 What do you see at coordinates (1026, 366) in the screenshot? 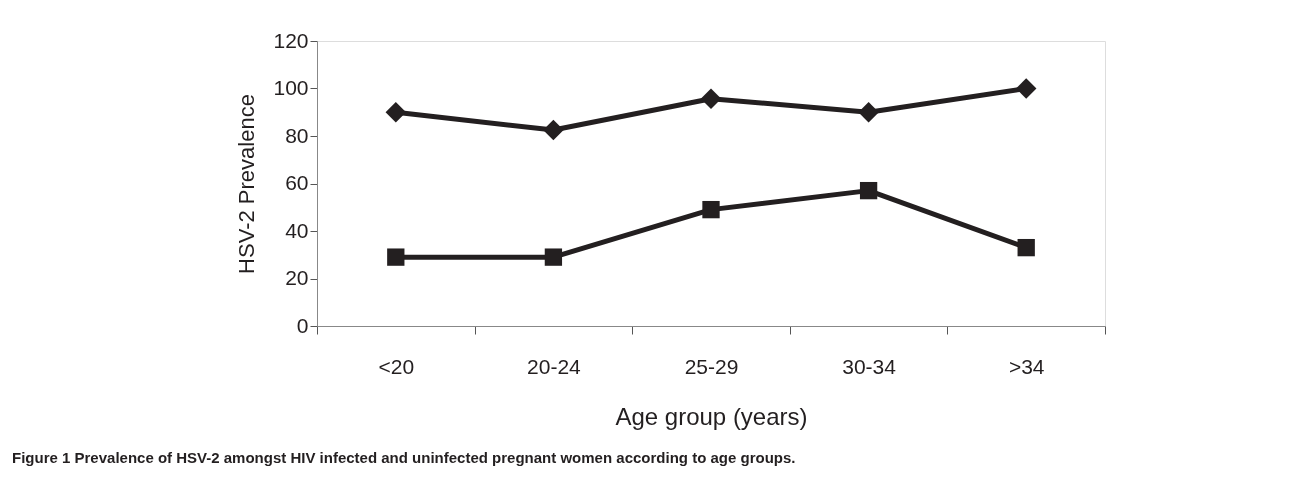
I see `x-tick-label: >34` at bounding box center [1026, 366].